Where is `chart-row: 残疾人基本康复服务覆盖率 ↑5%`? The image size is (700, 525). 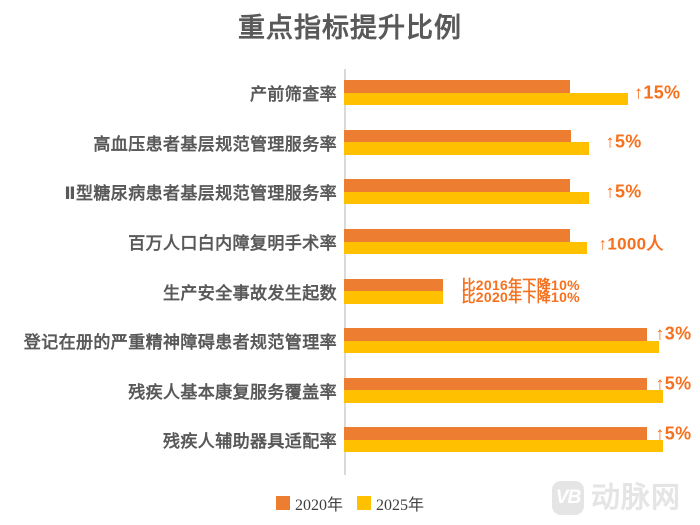 chart-row: 残疾人基本康复服务覆盖率 ↑5% is located at coordinates (354, 391).